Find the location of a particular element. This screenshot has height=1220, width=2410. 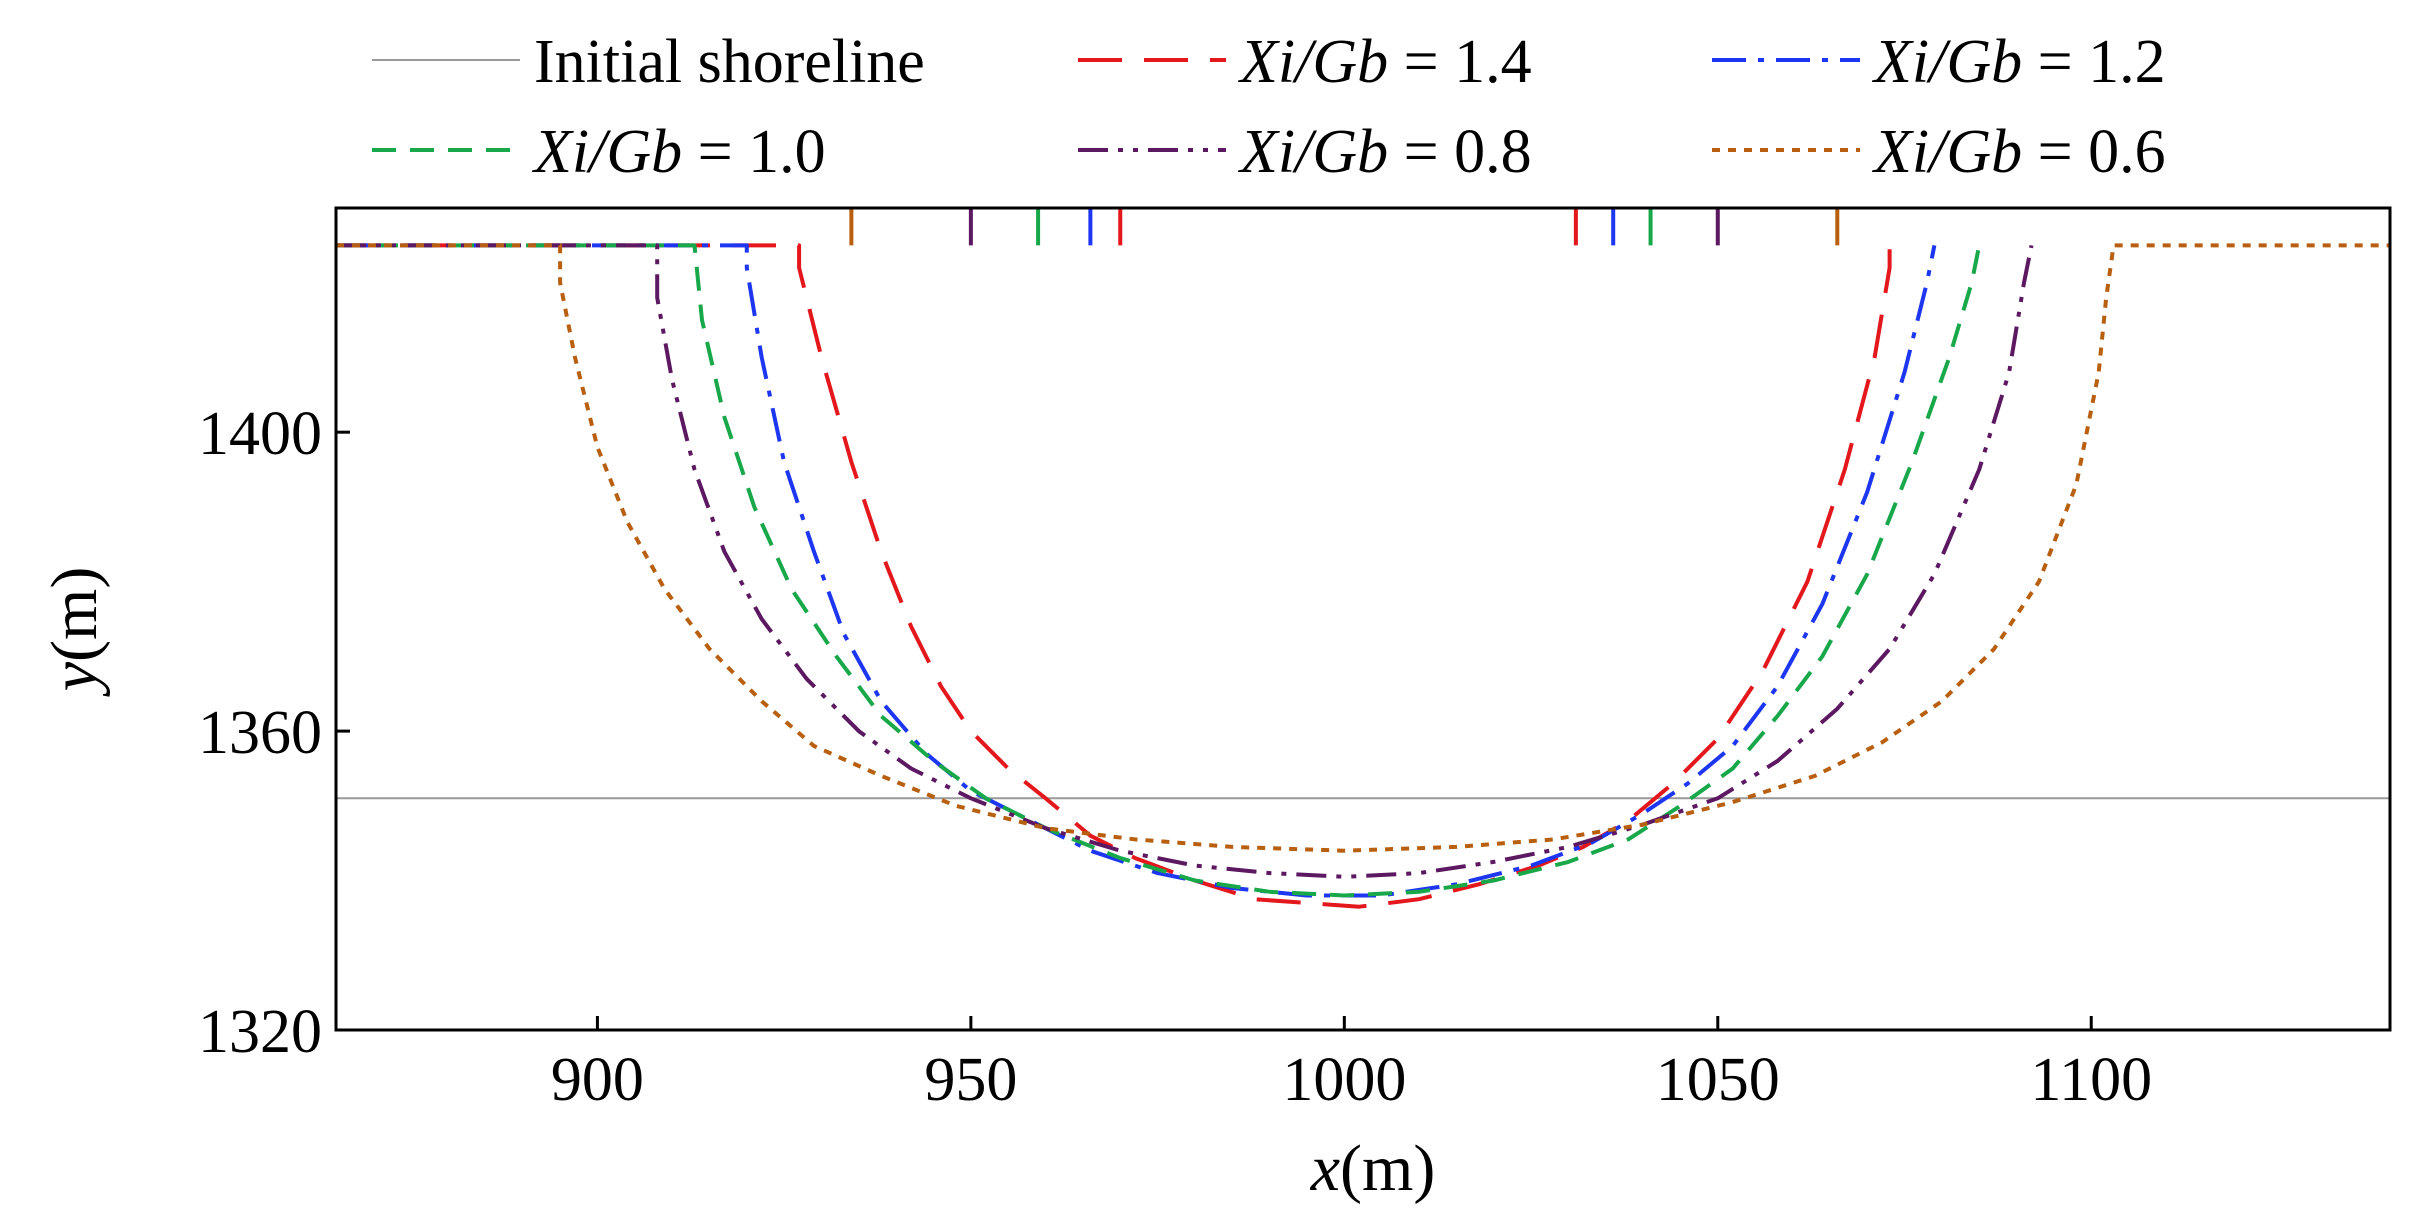

legend-label: Xi/Gb = 1.2 is located at coordinates (2018, 62).